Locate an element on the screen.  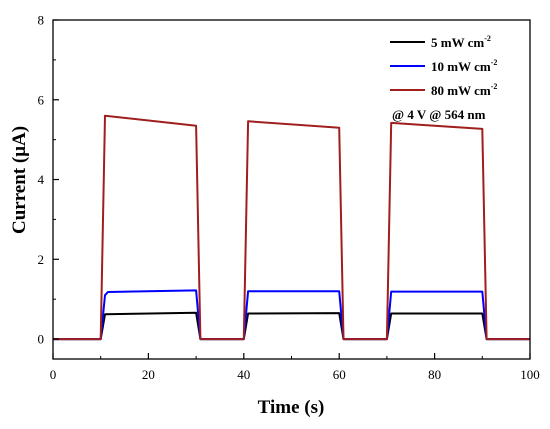
y-tick-label: 2 is located at coordinates (41, 259).